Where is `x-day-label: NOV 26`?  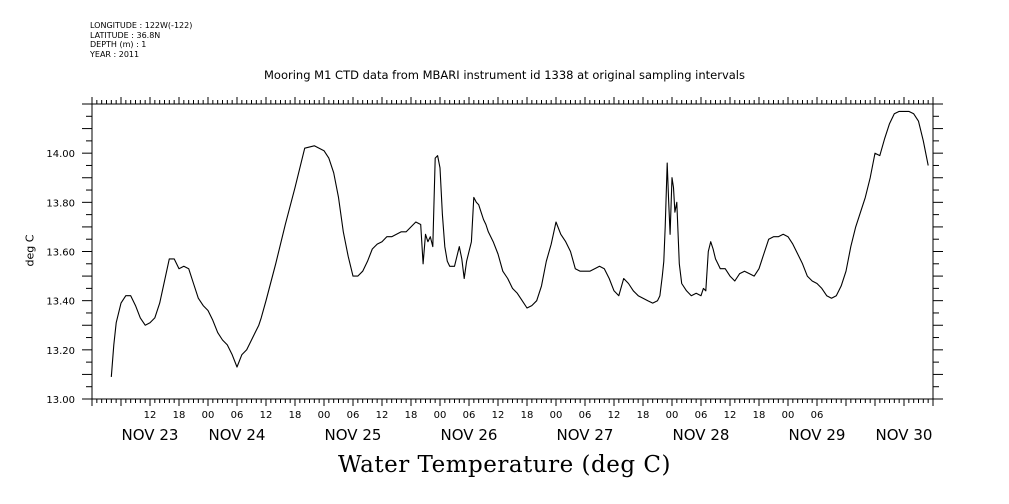 x-day-label: NOV 26 is located at coordinates (469, 435).